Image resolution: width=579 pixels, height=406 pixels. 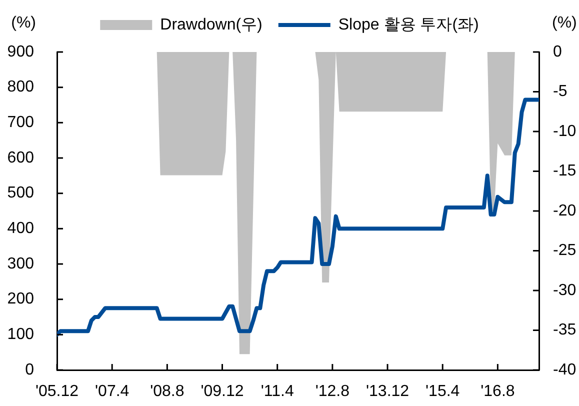 I want to click on y-axis-title: (%), so click(x=23, y=23).